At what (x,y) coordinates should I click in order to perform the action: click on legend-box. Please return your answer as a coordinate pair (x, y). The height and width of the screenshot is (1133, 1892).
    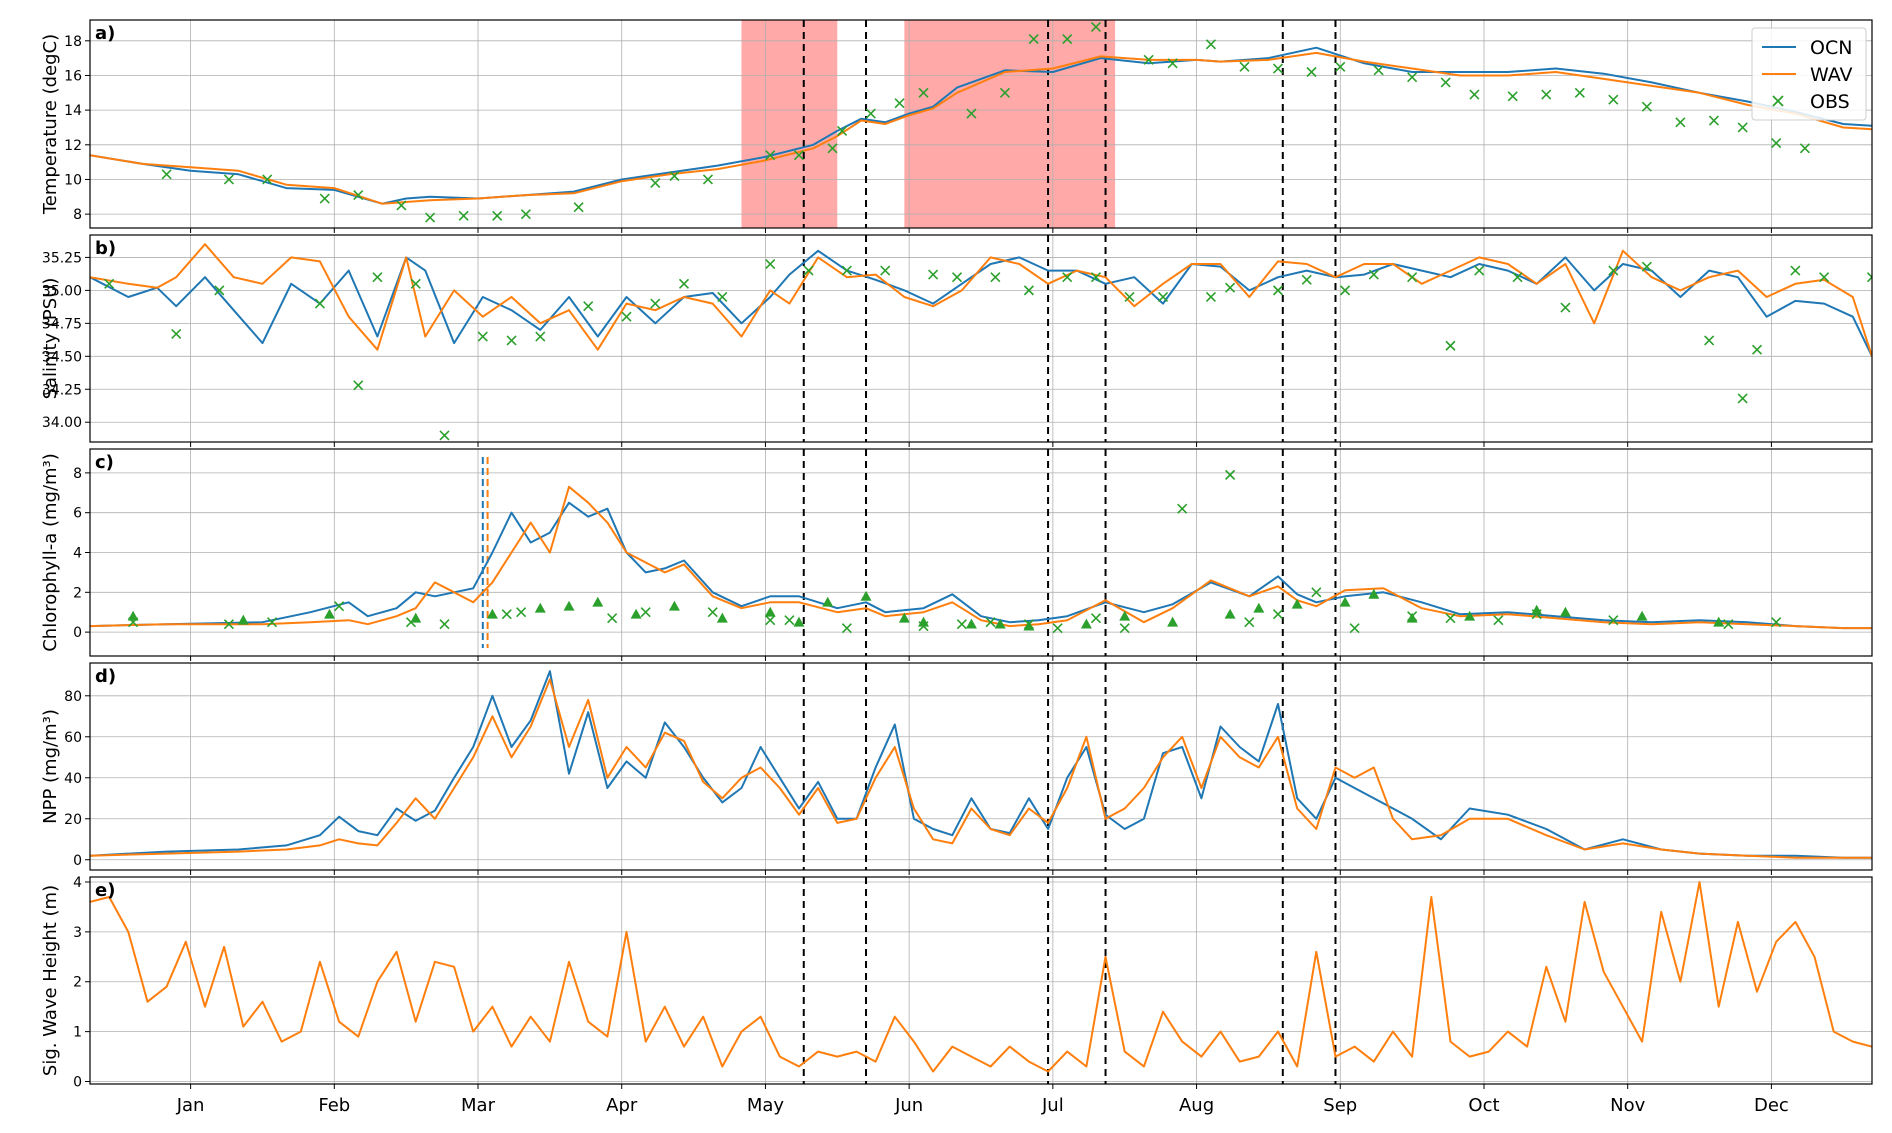
    Looking at the image, I should click on (1809, 74).